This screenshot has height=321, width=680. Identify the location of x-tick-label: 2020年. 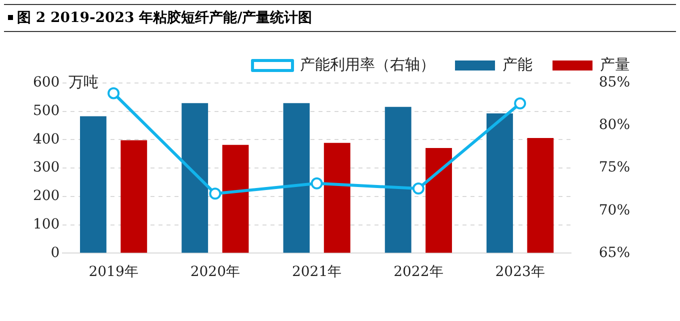
(215, 272).